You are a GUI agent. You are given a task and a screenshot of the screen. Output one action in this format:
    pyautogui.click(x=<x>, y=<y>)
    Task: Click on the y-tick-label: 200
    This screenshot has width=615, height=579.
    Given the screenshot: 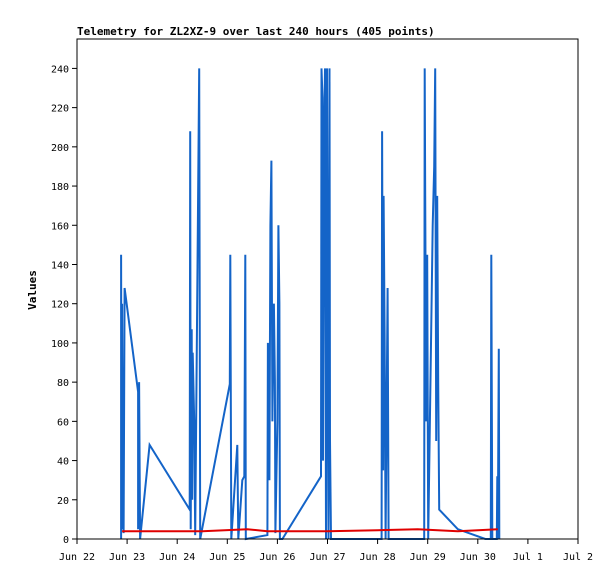 What is the action you would take?
    pyautogui.click(x=60, y=148)
    